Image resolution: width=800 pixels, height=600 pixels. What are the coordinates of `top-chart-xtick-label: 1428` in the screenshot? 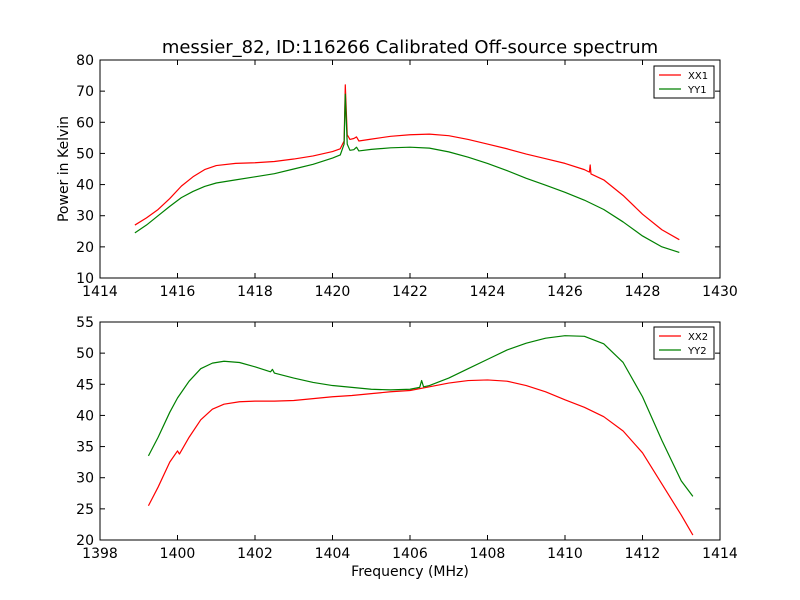 It's located at (643, 292).